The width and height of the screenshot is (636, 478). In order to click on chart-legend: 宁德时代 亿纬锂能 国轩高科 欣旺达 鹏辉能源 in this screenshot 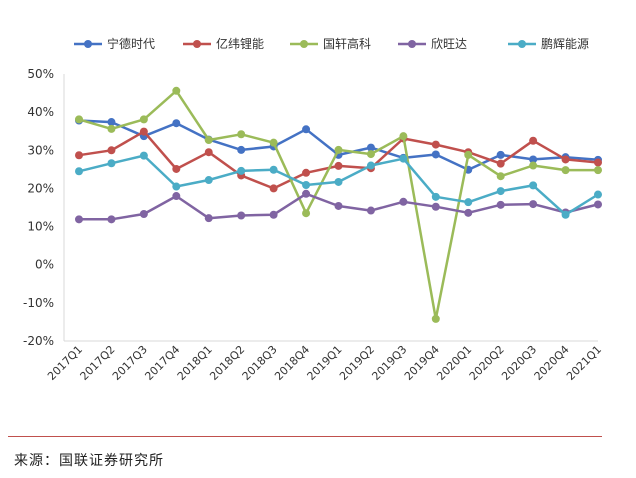, I will do `click(331, 43)`.